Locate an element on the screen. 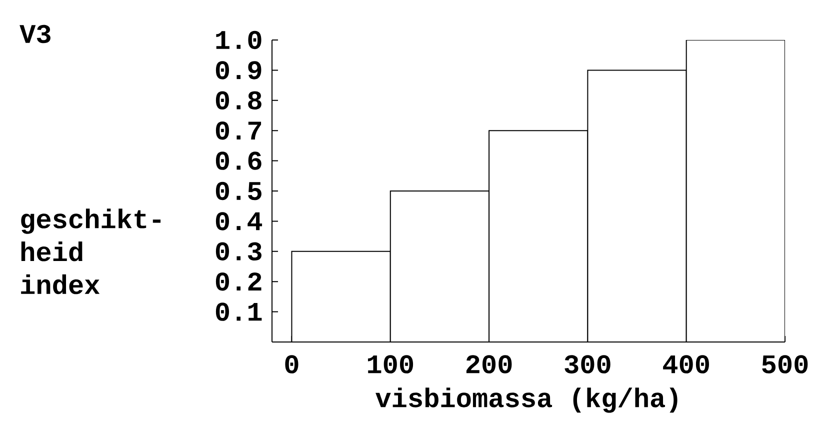 The width and height of the screenshot is (833, 430). y-tick-label: 0.1 is located at coordinates (239, 311).